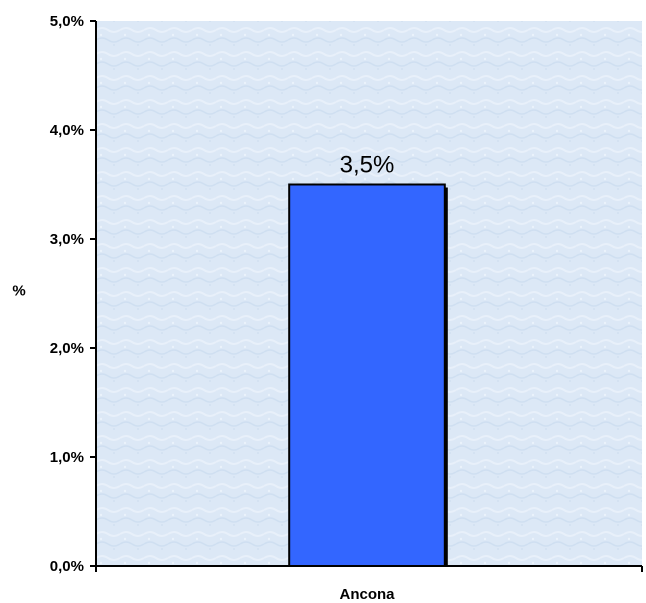 The width and height of the screenshot is (646, 603). I want to click on y-tick-label: 1,0%, so click(67, 457).